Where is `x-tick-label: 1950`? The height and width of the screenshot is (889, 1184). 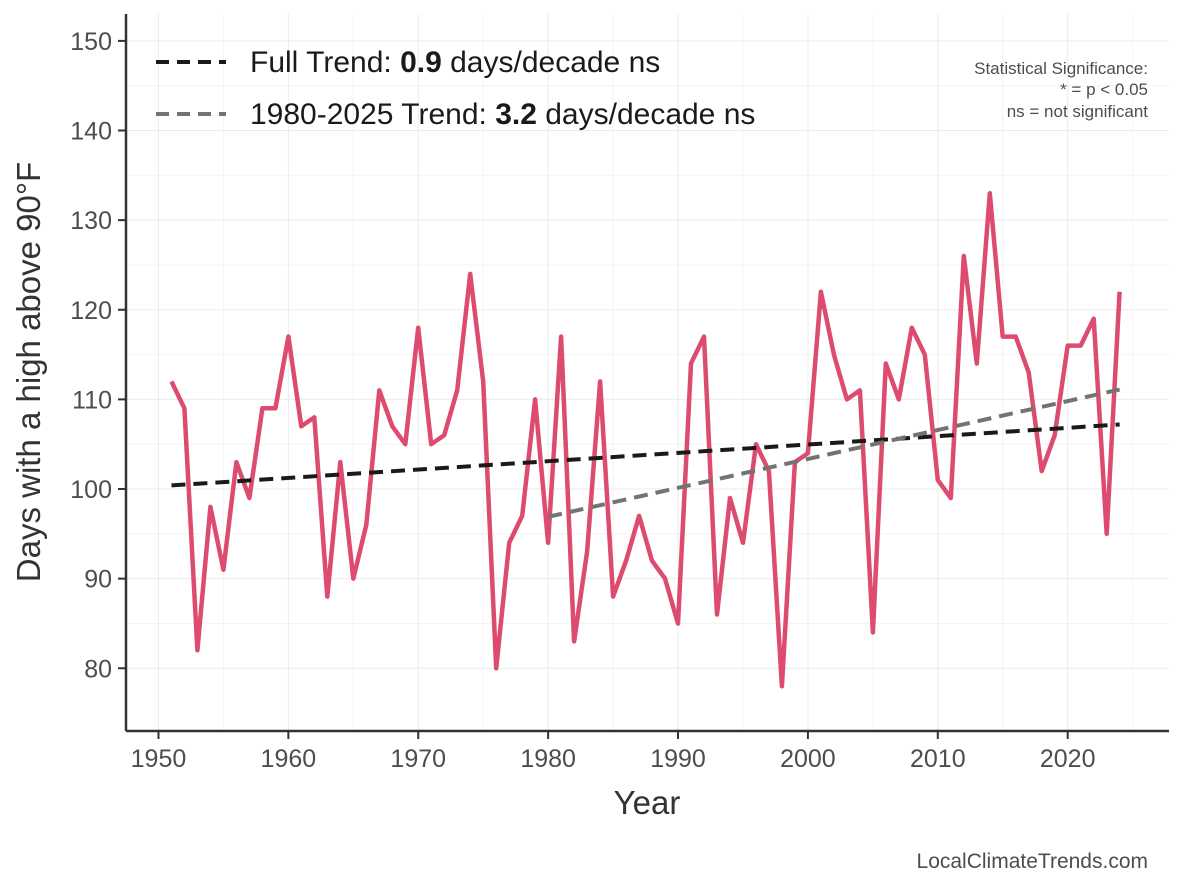 x-tick-label: 1950 is located at coordinates (159, 759).